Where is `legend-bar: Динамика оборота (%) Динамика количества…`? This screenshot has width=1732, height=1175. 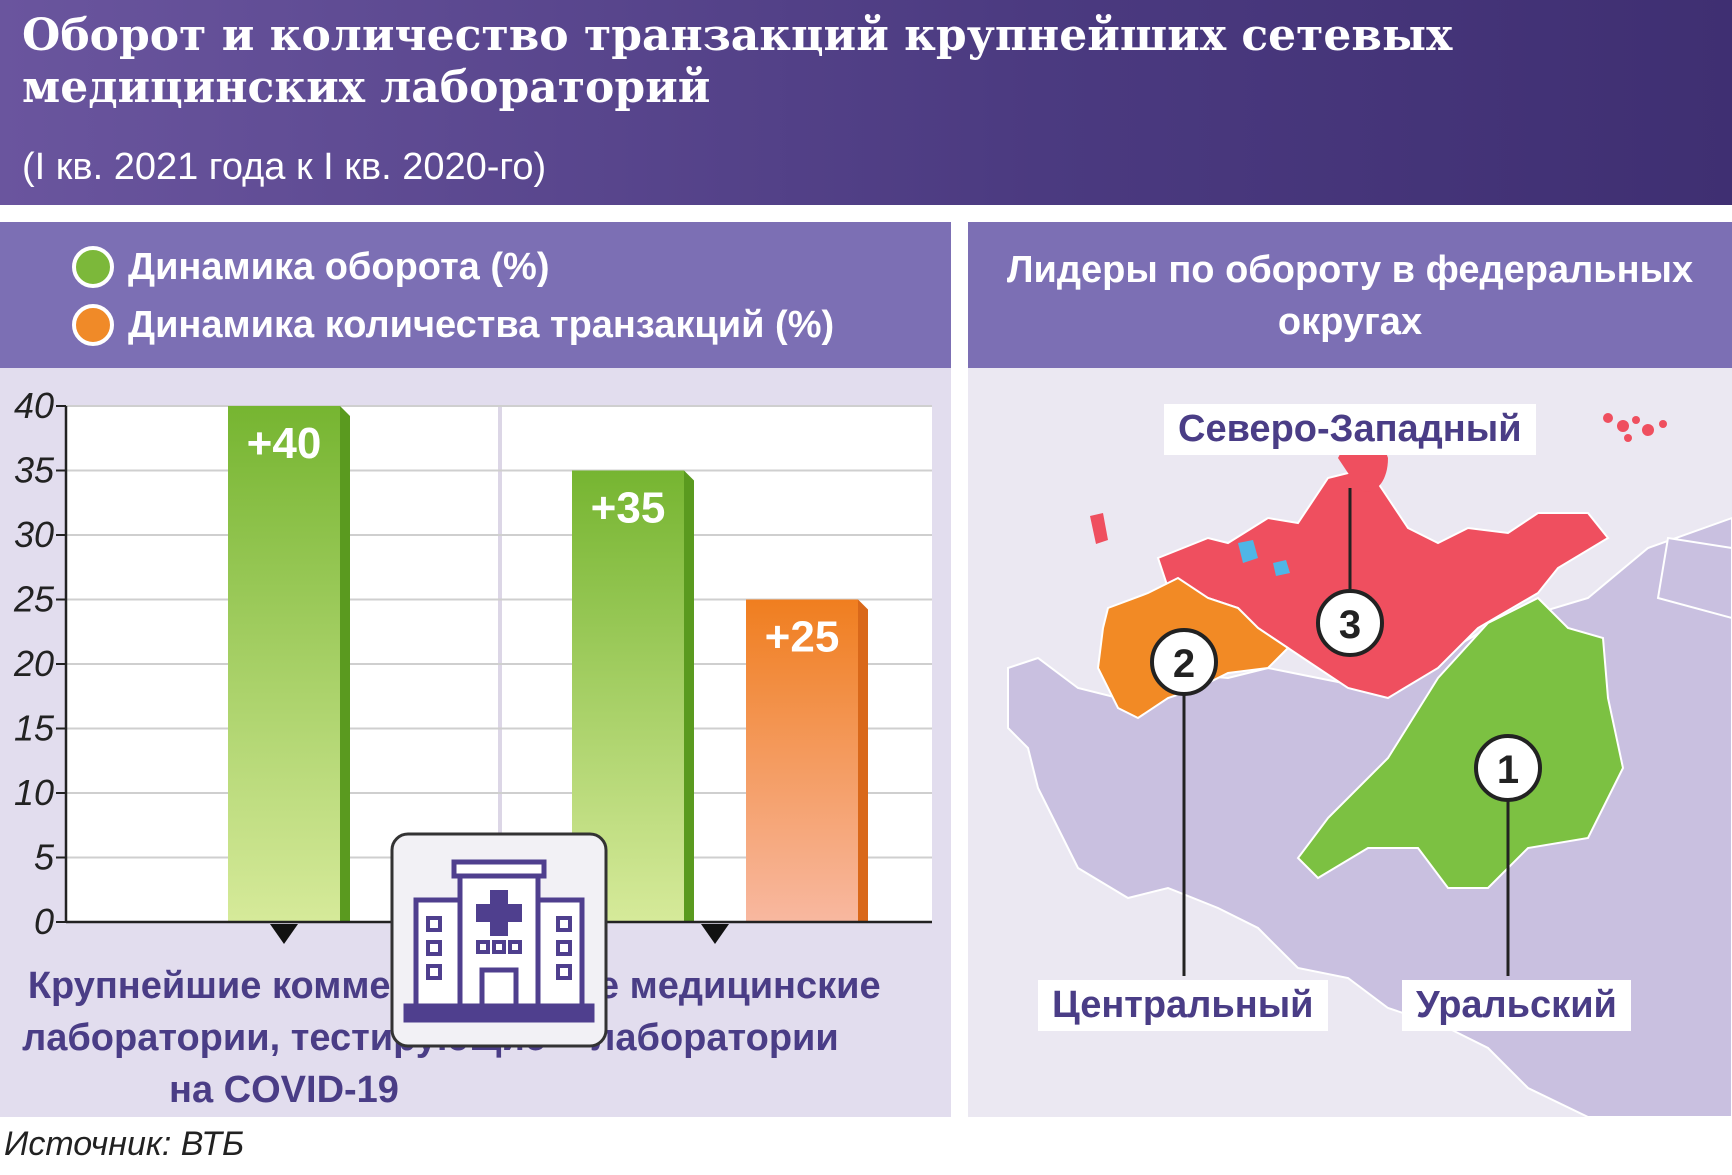 legend-bar: Динамика оборота (%) Динамика количества… is located at coordinates (475, 295).